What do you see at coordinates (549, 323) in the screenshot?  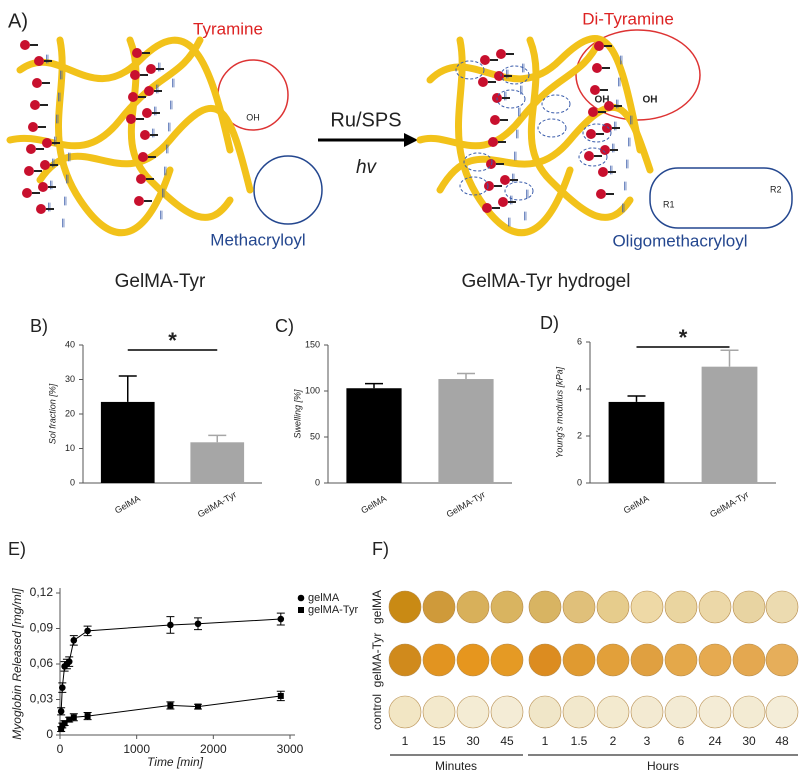 I see `panel-label: D)` at bounding box center [549, 323].